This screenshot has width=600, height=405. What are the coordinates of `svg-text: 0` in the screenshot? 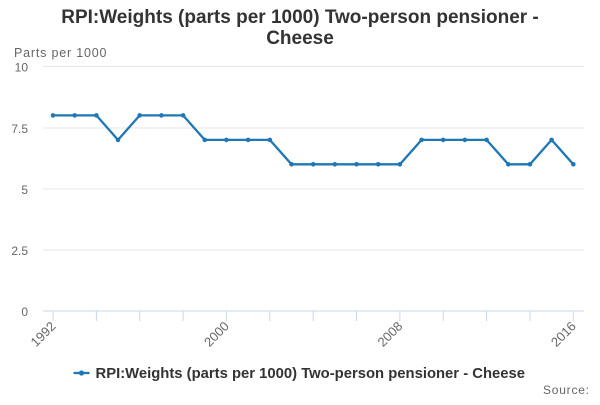 It's located at (24, 312).